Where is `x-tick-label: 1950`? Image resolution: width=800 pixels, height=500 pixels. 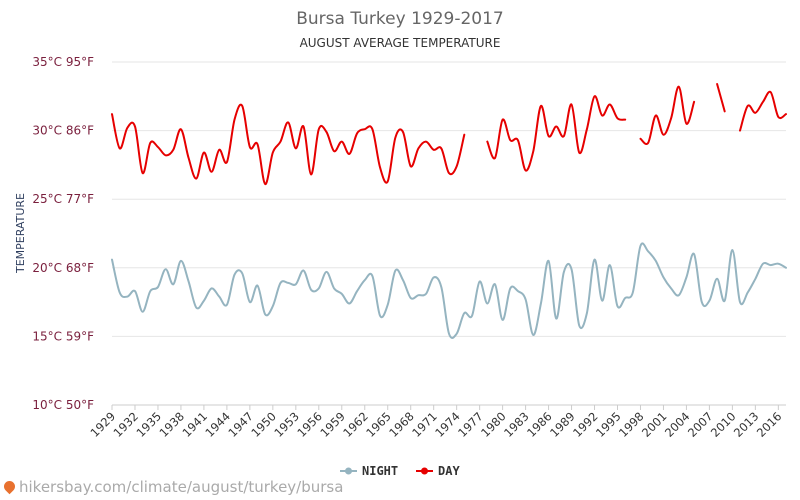
x-tick-label: 1950 is located at coordinates (263, 424).